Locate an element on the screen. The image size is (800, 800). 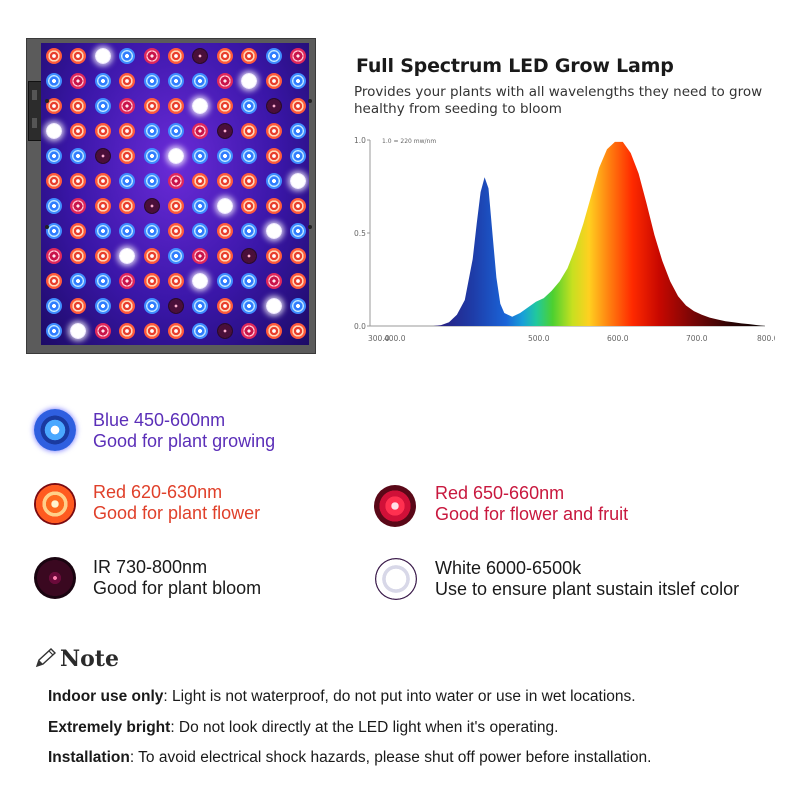
y-tick-label: 0.5 is located at coordinates (360, 233).